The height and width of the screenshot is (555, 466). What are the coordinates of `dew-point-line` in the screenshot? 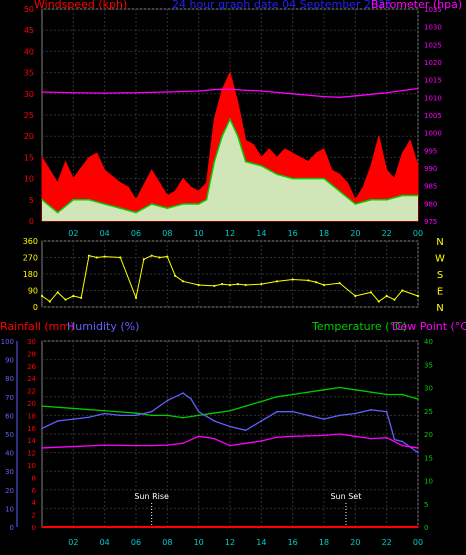 It's located at (230, 441).